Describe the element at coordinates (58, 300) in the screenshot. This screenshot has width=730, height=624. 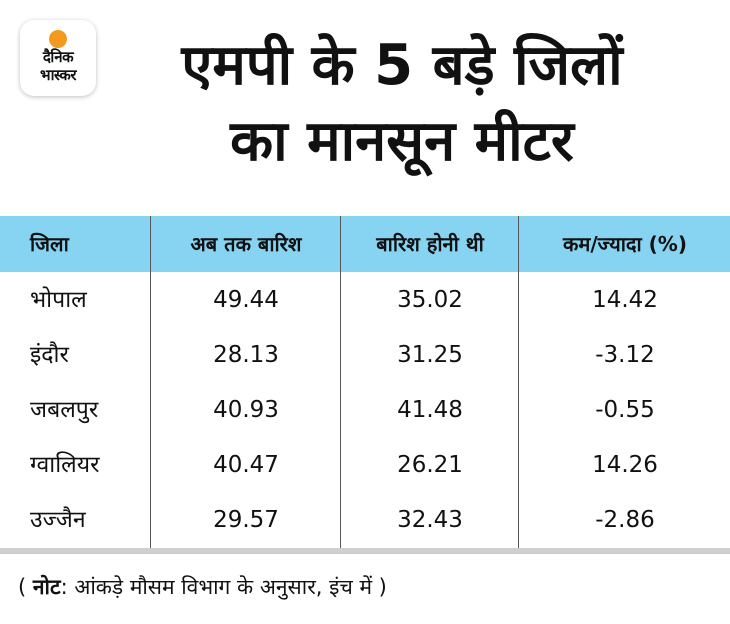
I see `district-cell: भोपाल` at that location.